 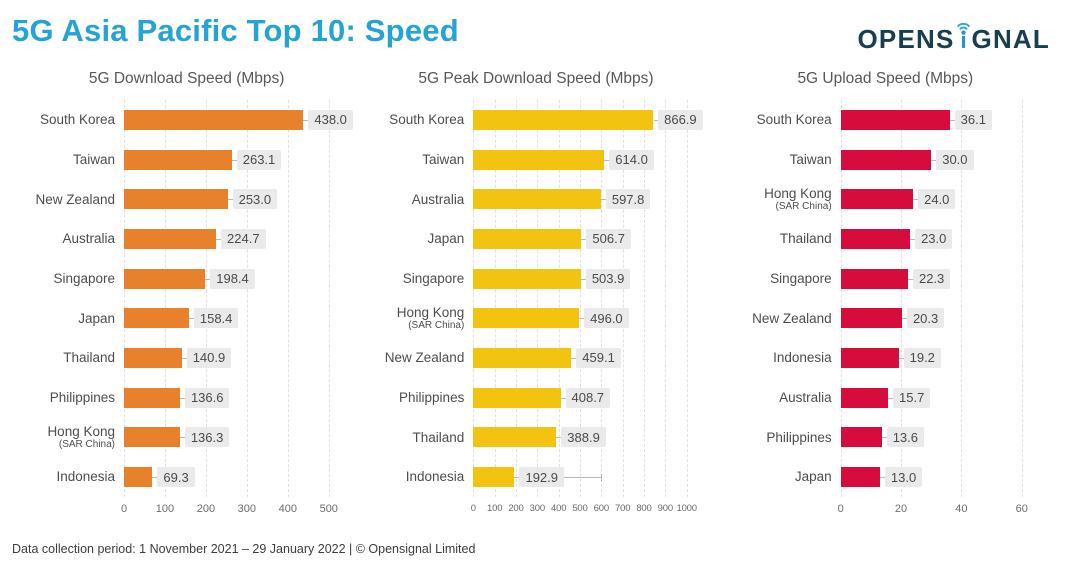 I want to click on value-badge: 408.7, so click(x=588, y=397).